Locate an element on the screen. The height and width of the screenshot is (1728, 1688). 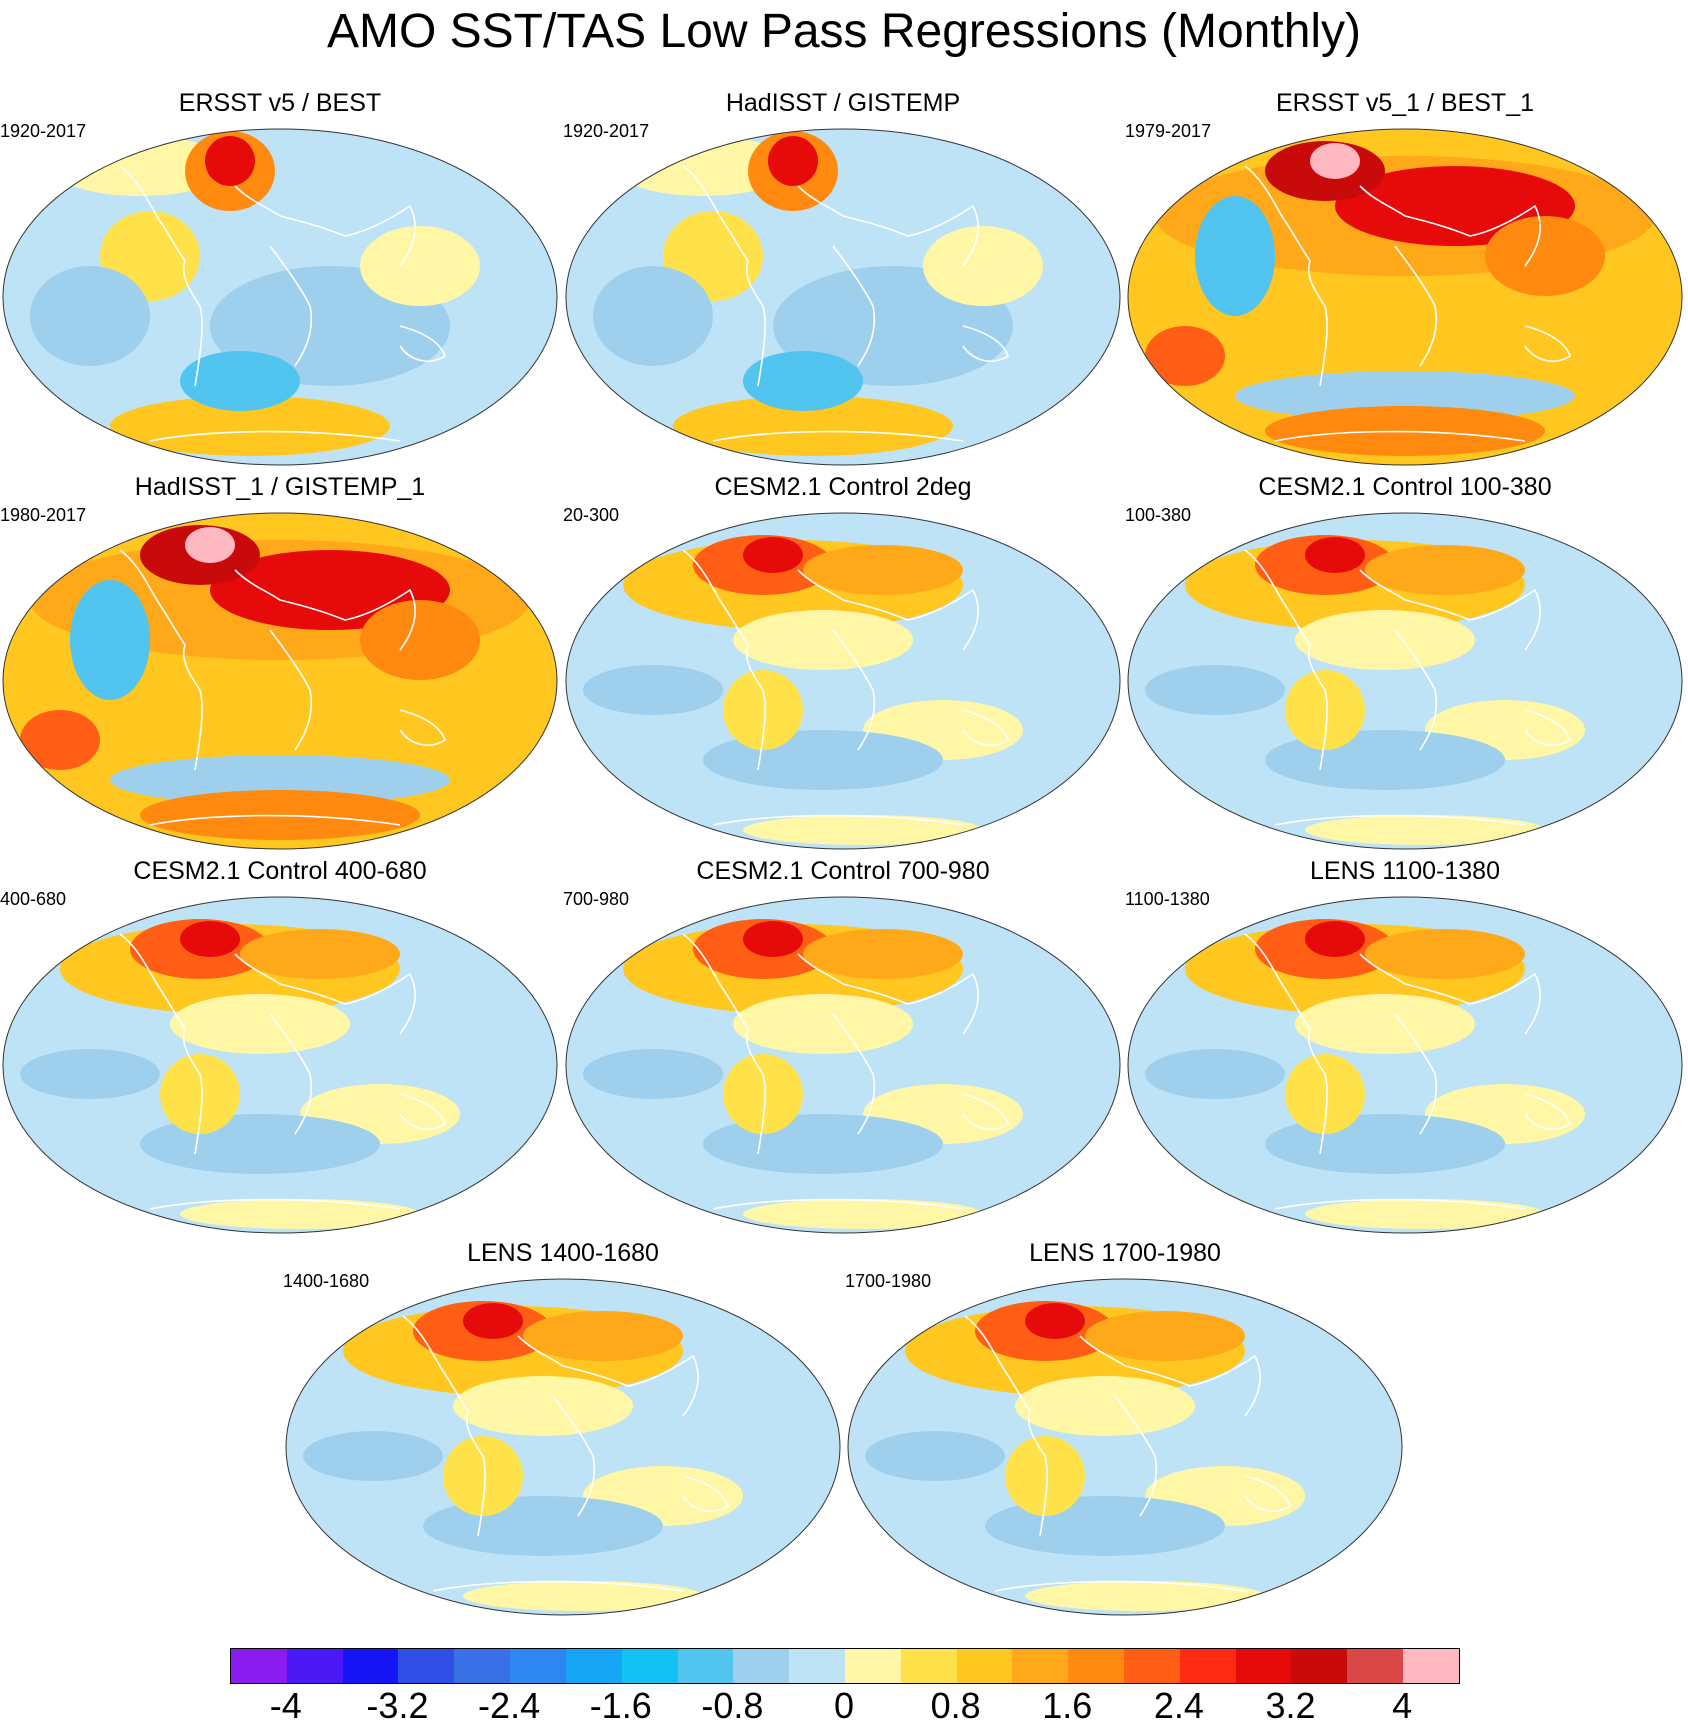
colorbar-tick-label: -3.2 is located at coordinates (397, 1705).